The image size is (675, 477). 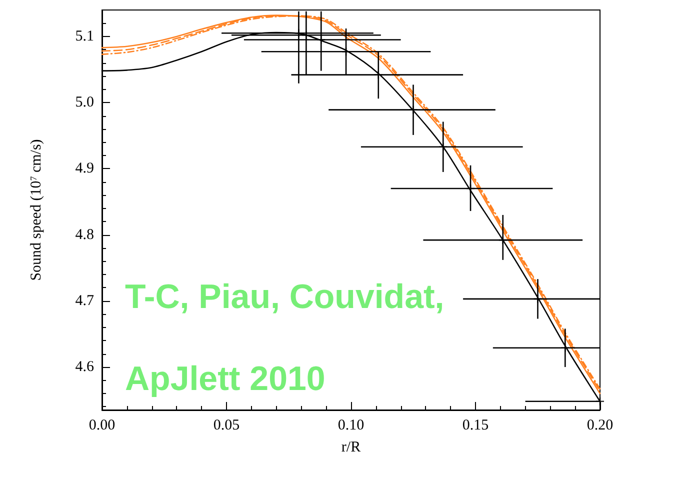 I want to click on annotation: ApJlett 2010, so click(x=225, y=379).